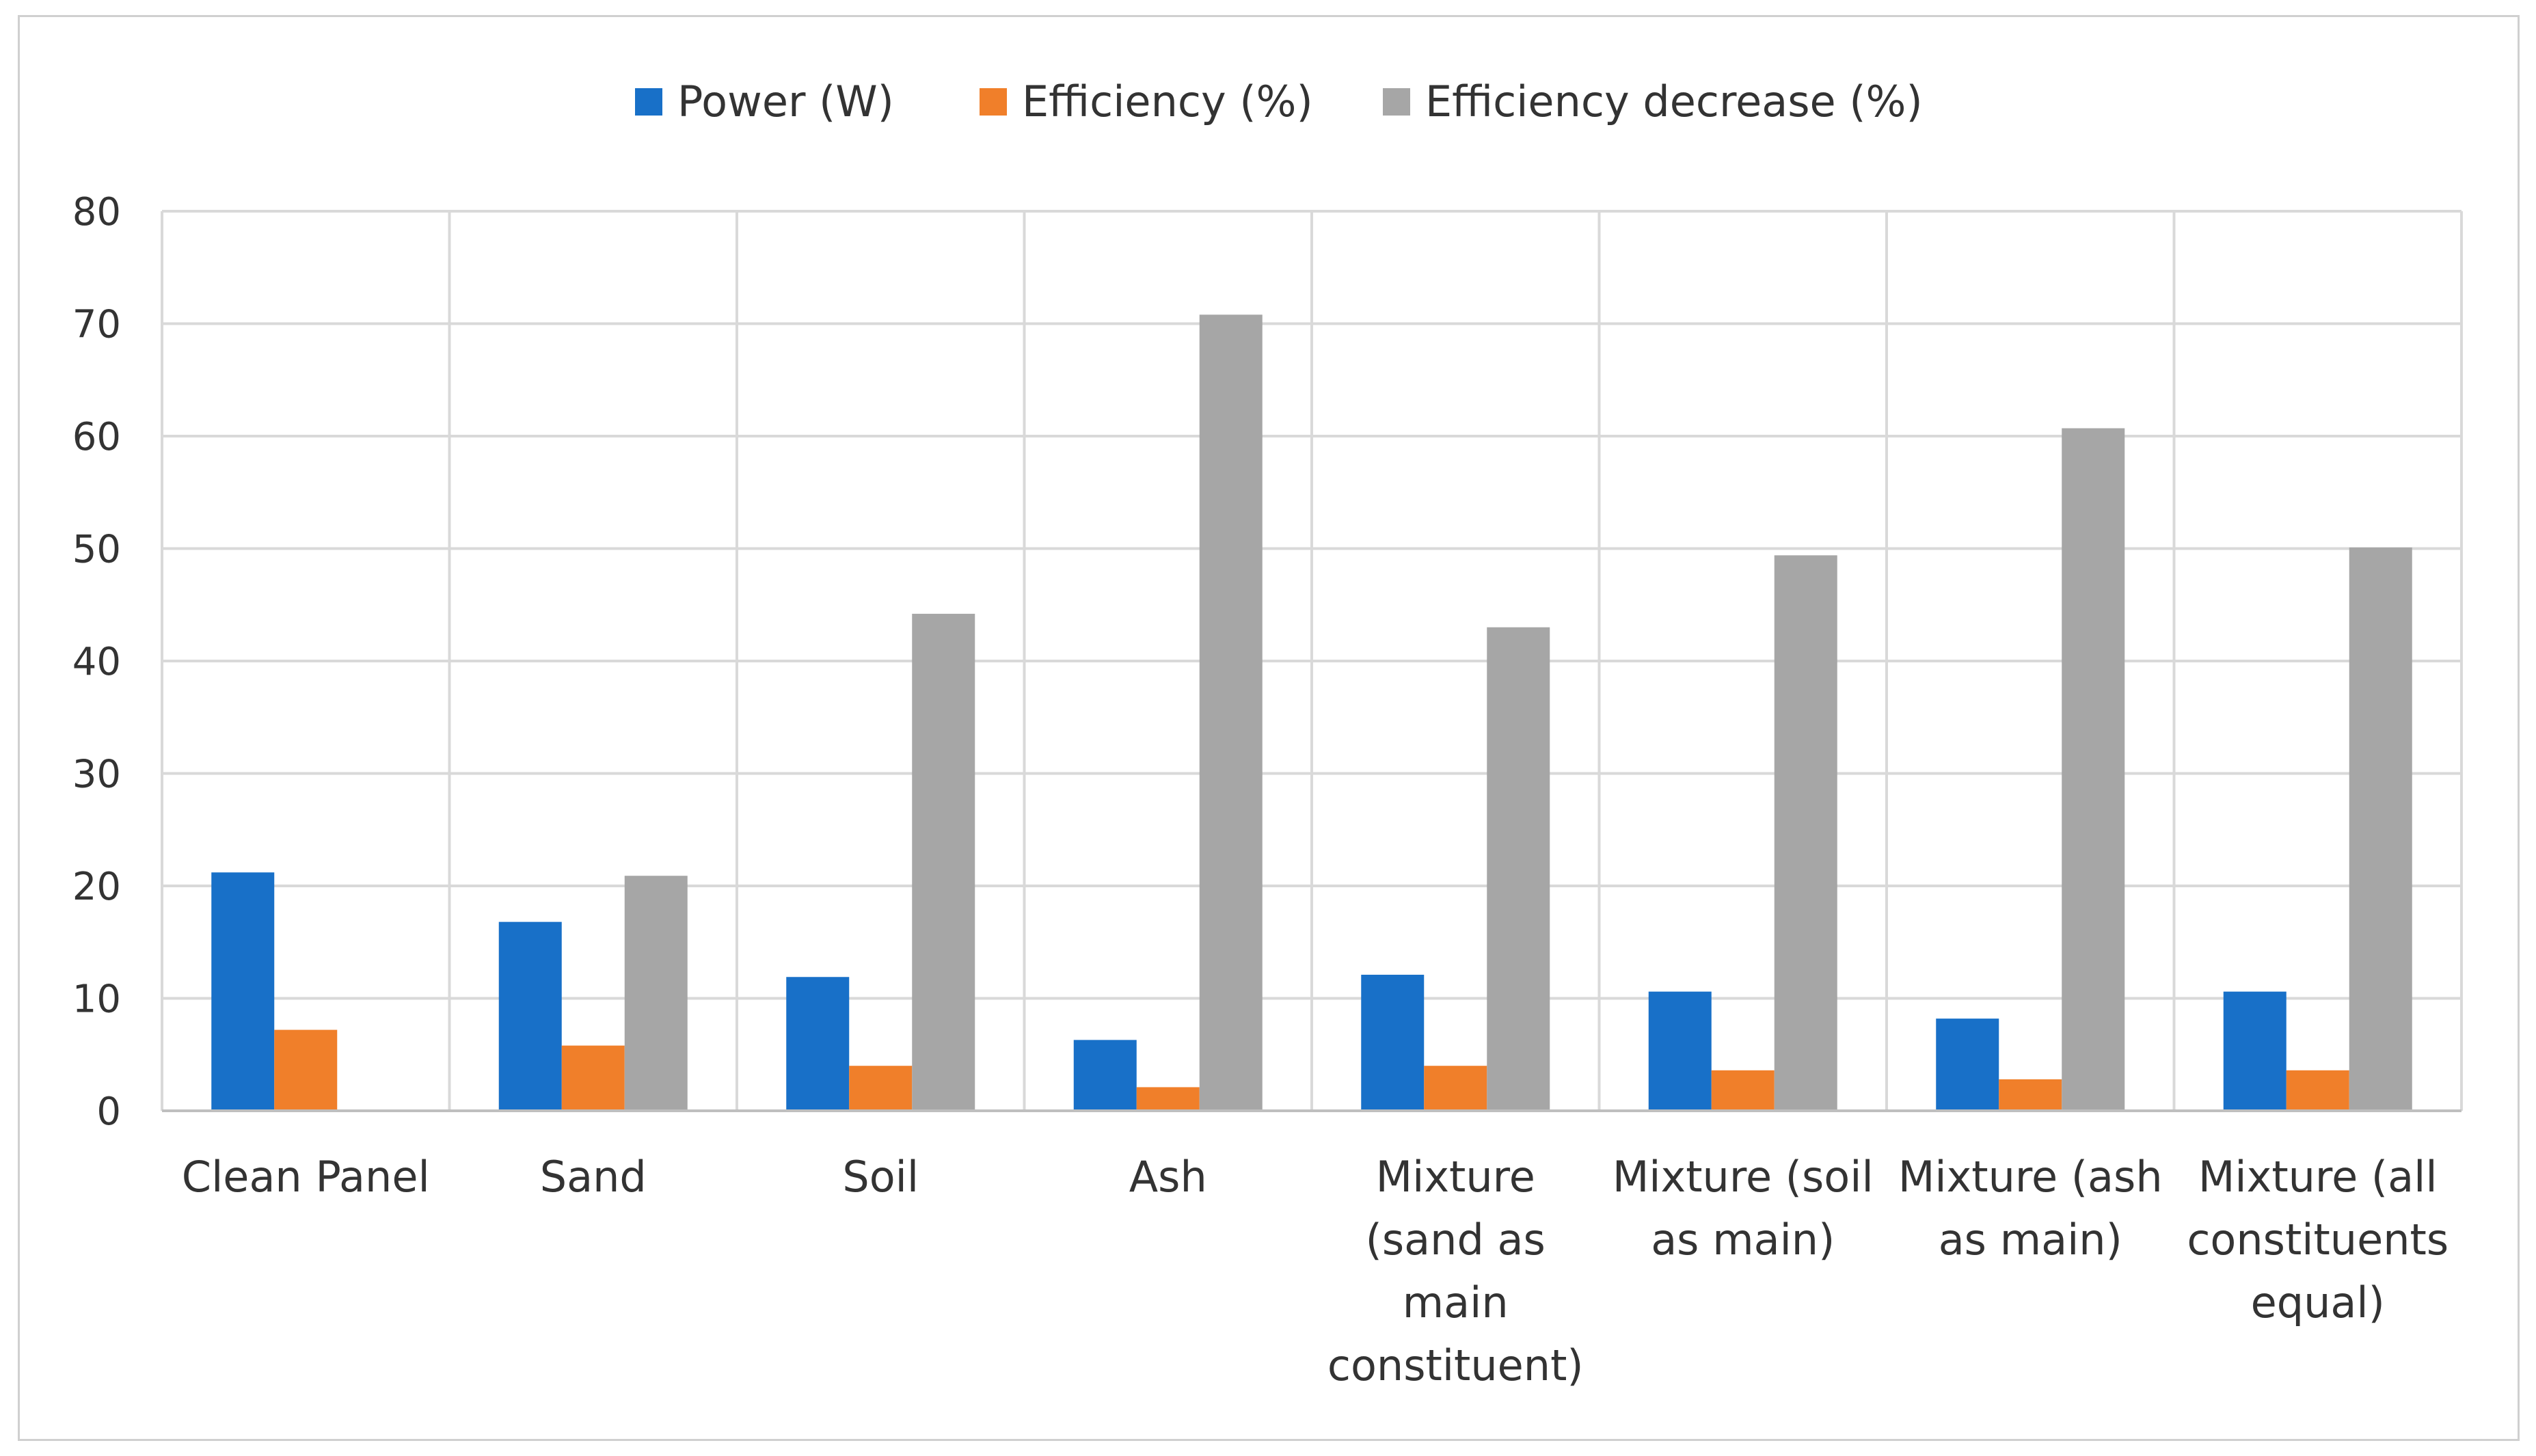  What do you see at coordinates (1167, 101) in the screenshot?
I see `legend-label: Efficiency (%)` at bounding box center [1167, 101].